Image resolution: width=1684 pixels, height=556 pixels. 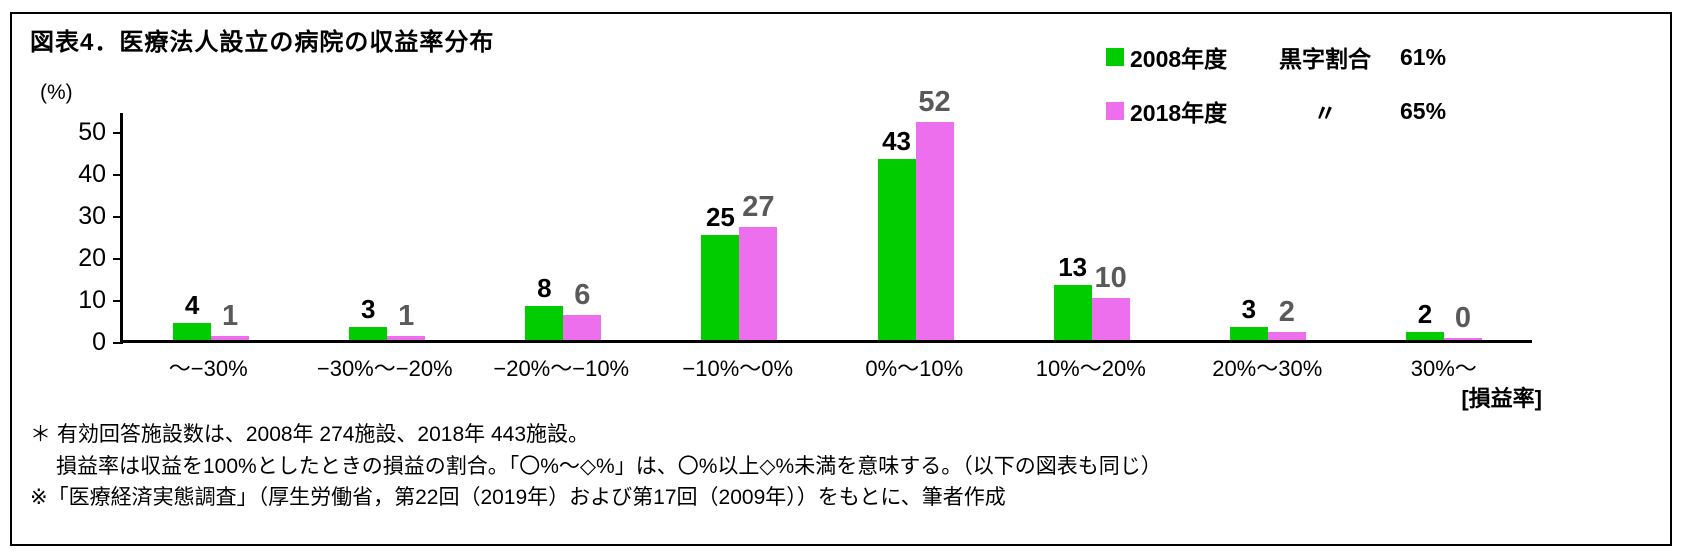 I want to click on bar-column: 43, so click(x=896, y=233).